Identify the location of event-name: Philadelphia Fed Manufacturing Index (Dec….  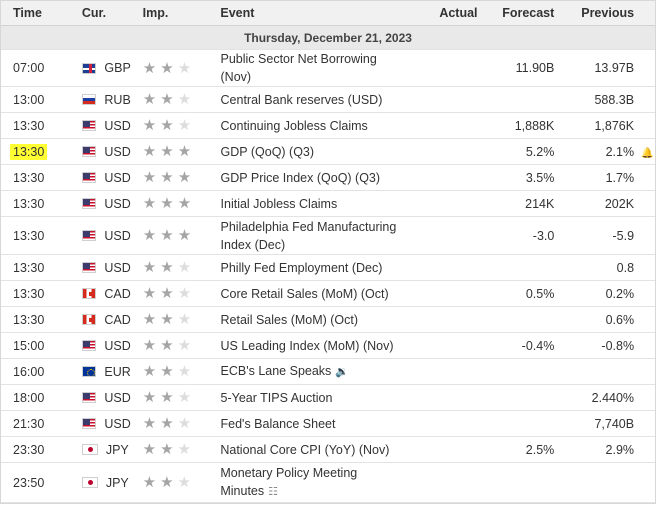
(316, 236).